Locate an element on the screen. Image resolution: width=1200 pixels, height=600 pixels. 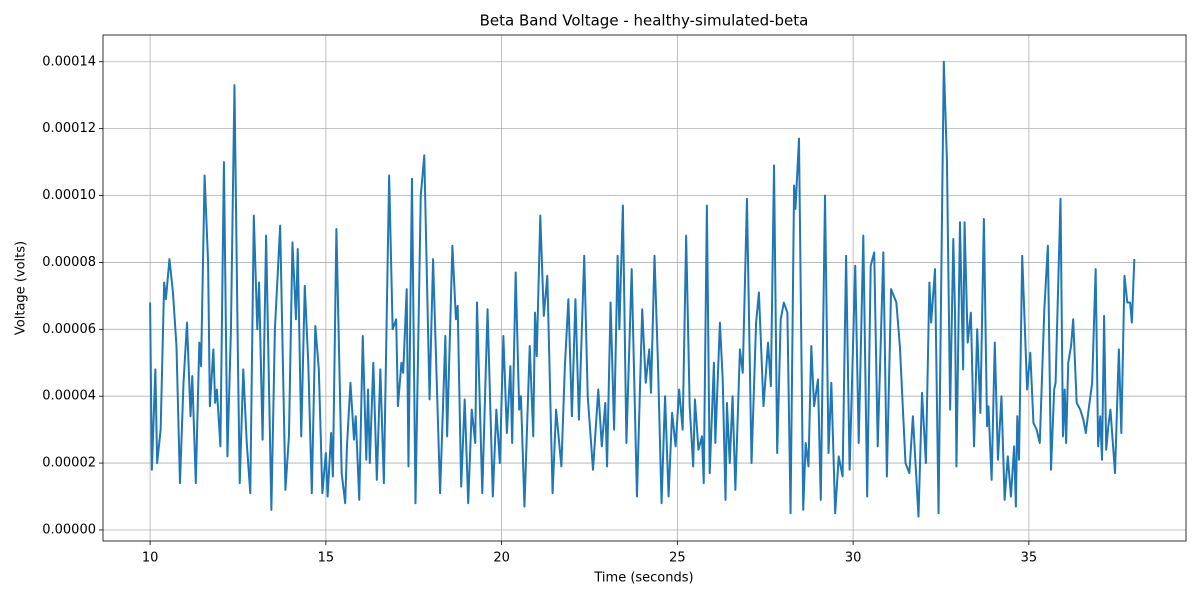
y-axis-label: Voltage (volts) is located at coordinates (21, 288).